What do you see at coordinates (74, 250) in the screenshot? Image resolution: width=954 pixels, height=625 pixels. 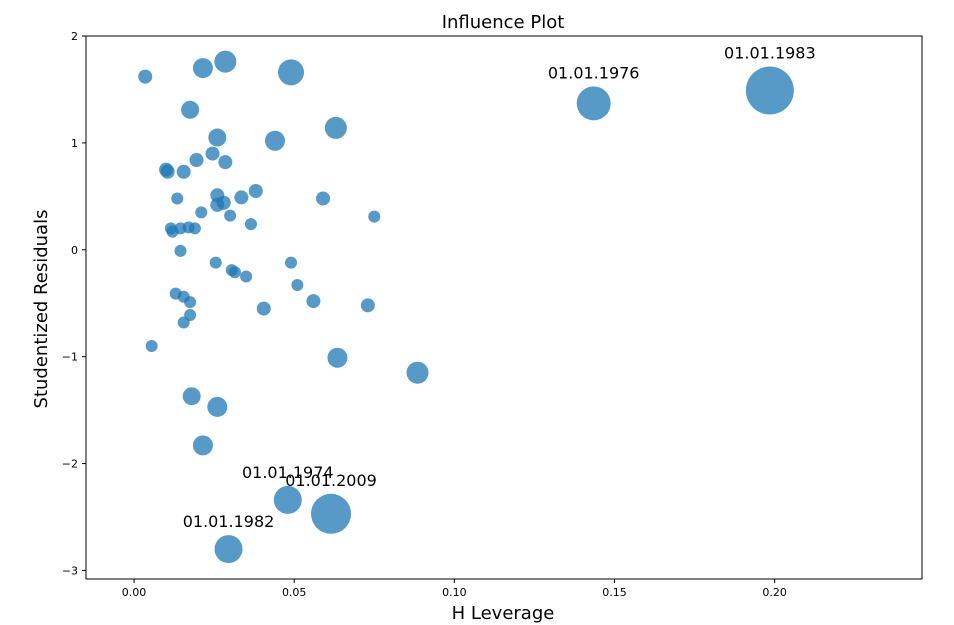 I see `y-tick-label: 0` at bounding box center [74, 250].